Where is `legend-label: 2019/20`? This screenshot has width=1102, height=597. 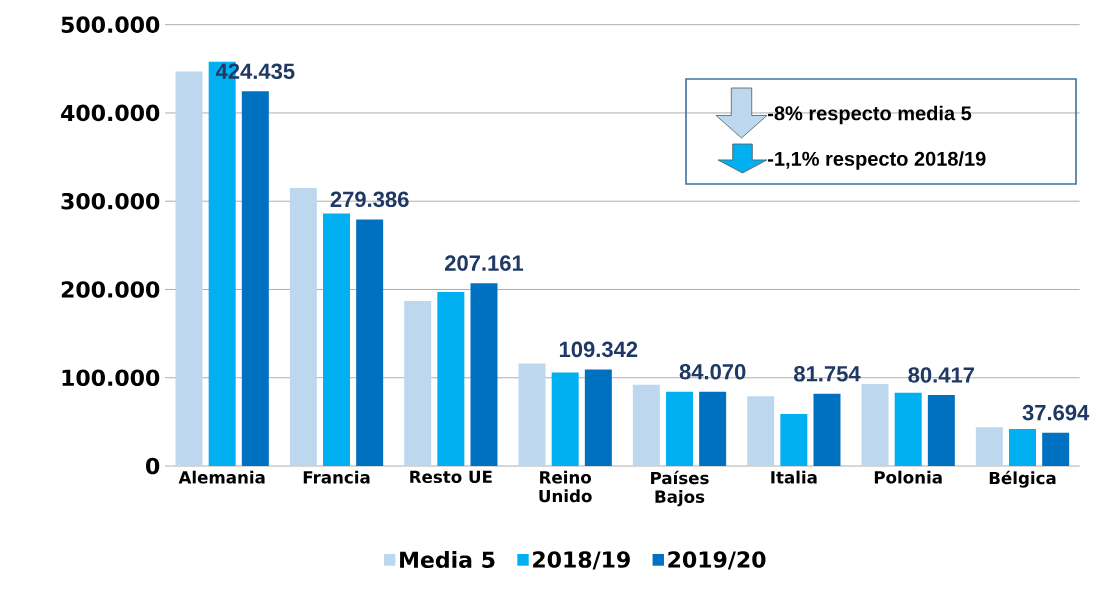
legend-label: 2019/20 is located at coordinates (717, 560).